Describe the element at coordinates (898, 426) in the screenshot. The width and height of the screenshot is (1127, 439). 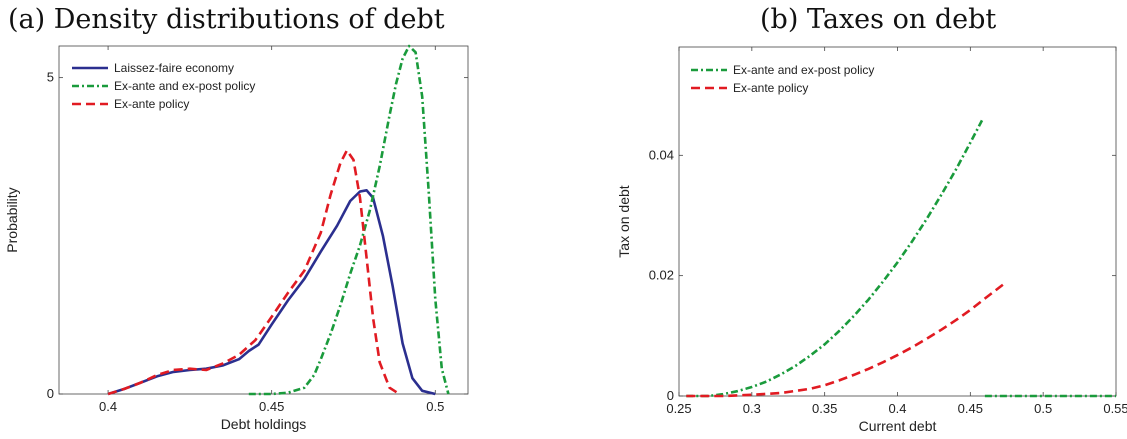
I see `panel-b-x-axis-label: Current debt` at that location.